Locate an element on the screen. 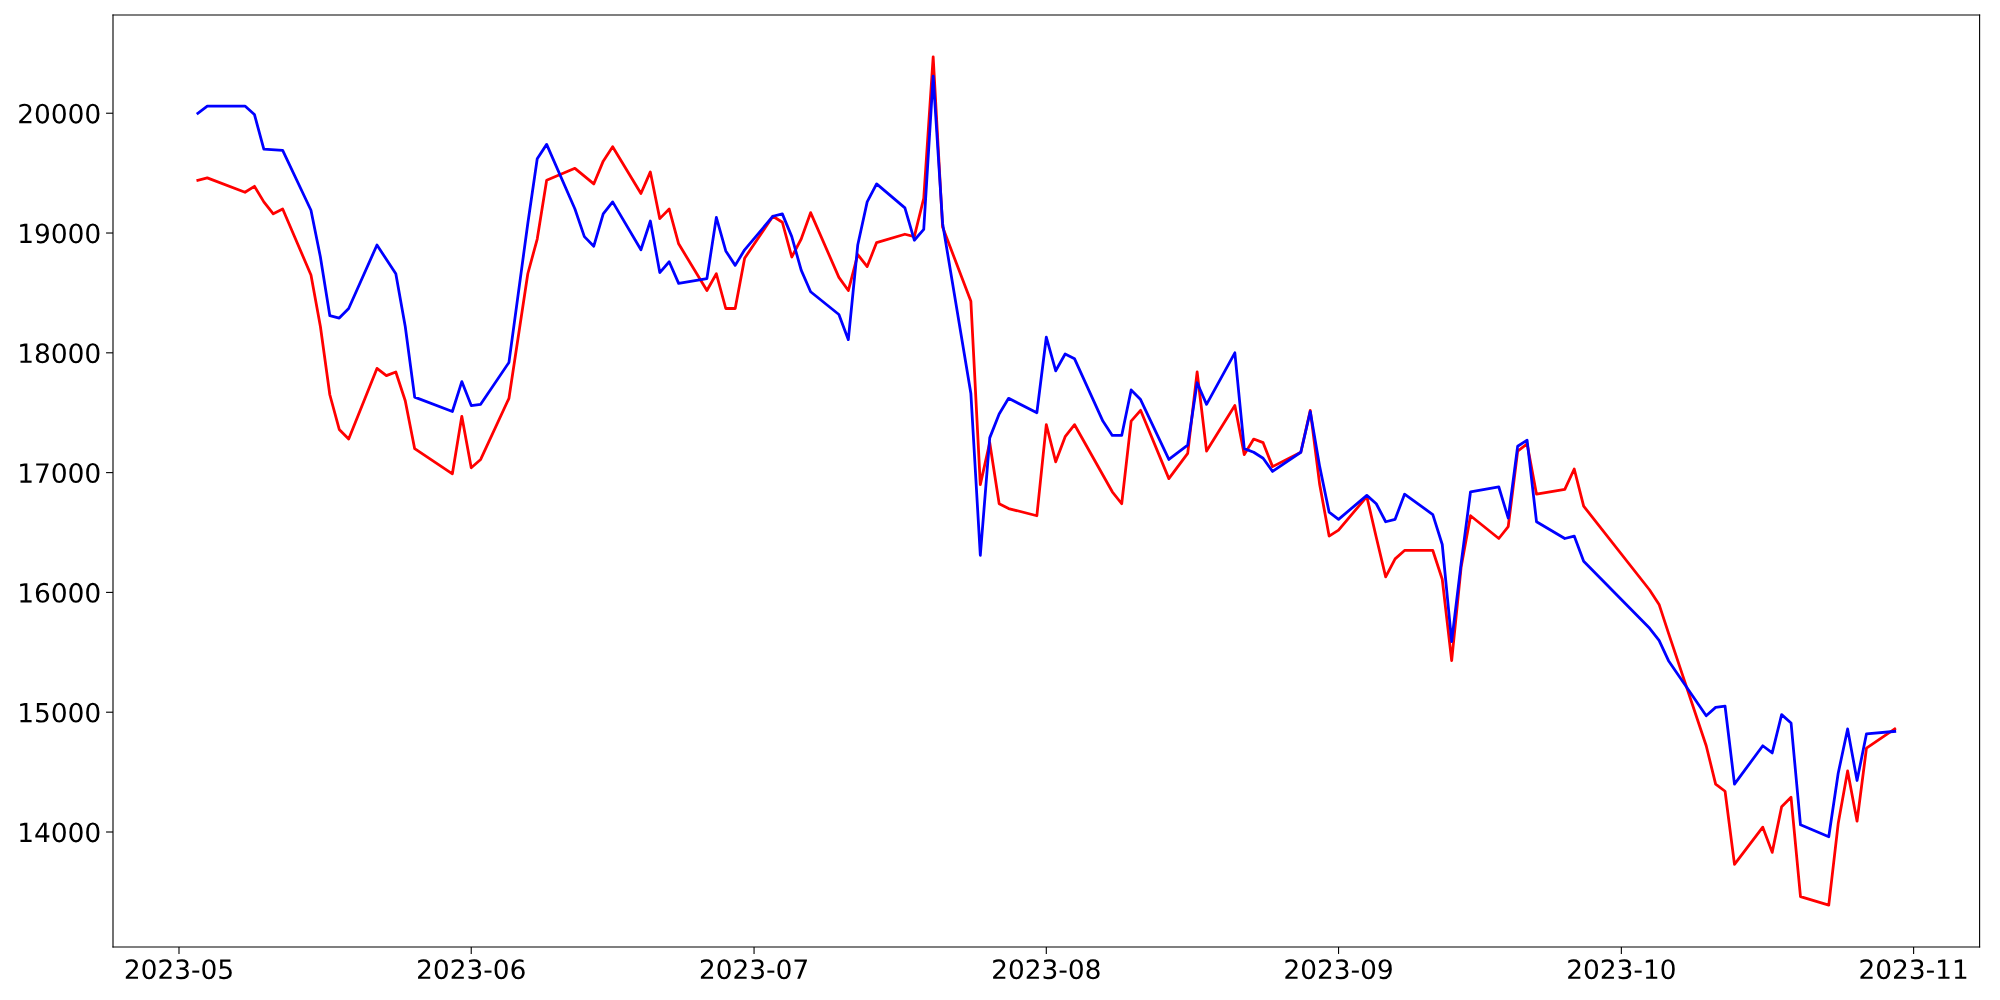 This screenshot has width=2000, height=1000. y-tick-label: 18000 is located at coordinates (60, 353).